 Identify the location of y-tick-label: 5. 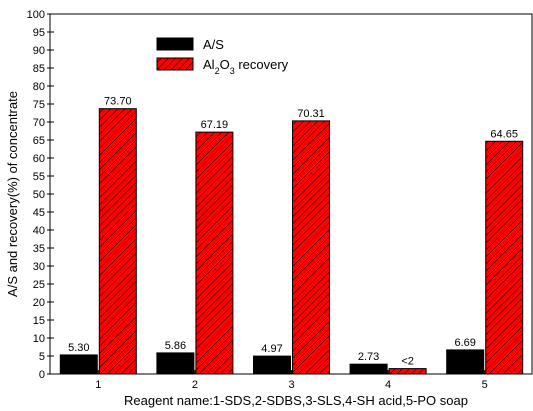
(42, 357).